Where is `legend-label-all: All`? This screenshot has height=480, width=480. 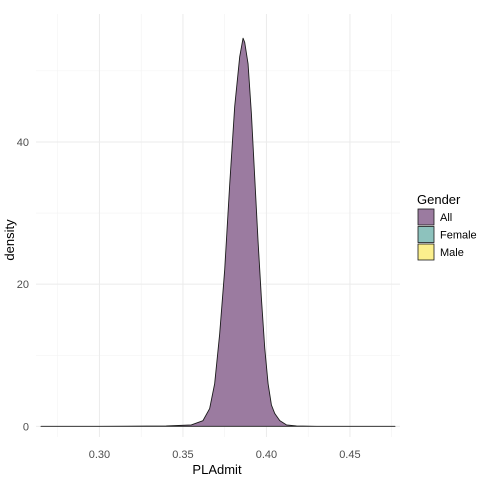
legend-label-all: All is located at coordinates (446, 218).